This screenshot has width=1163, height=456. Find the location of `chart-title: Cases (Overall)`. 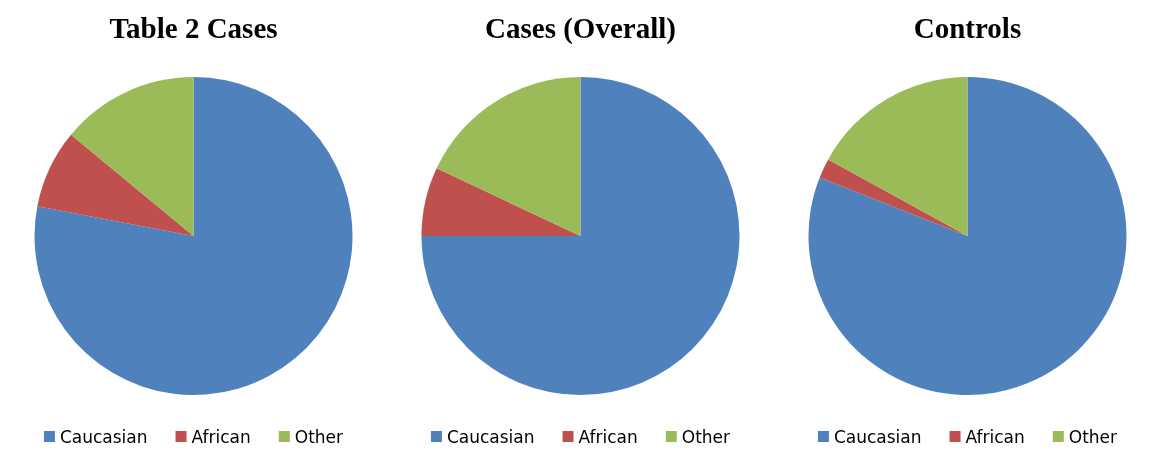

chart-title: Cases (Overall) is located at coordinates (580, 28).